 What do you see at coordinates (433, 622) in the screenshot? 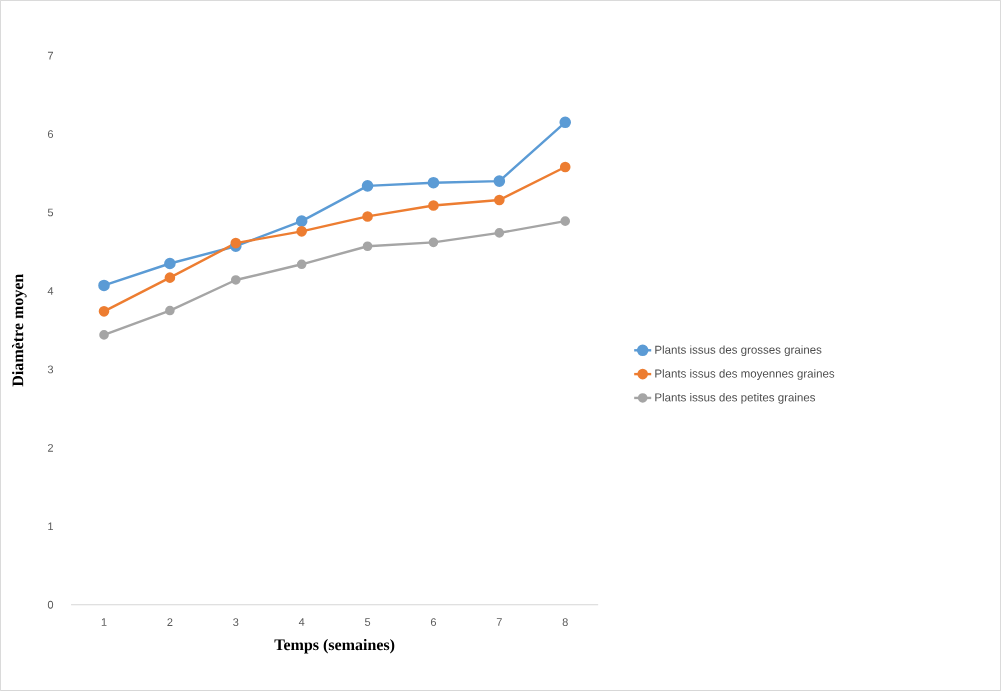
I see `x-tick-label: 6` at bounding box center [433, 622].